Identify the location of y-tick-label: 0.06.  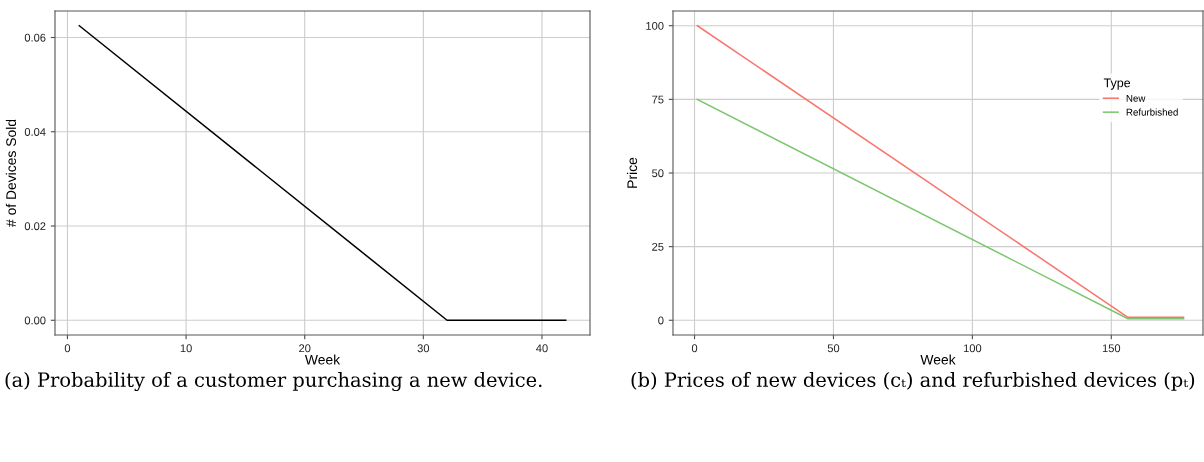
(35, 37).